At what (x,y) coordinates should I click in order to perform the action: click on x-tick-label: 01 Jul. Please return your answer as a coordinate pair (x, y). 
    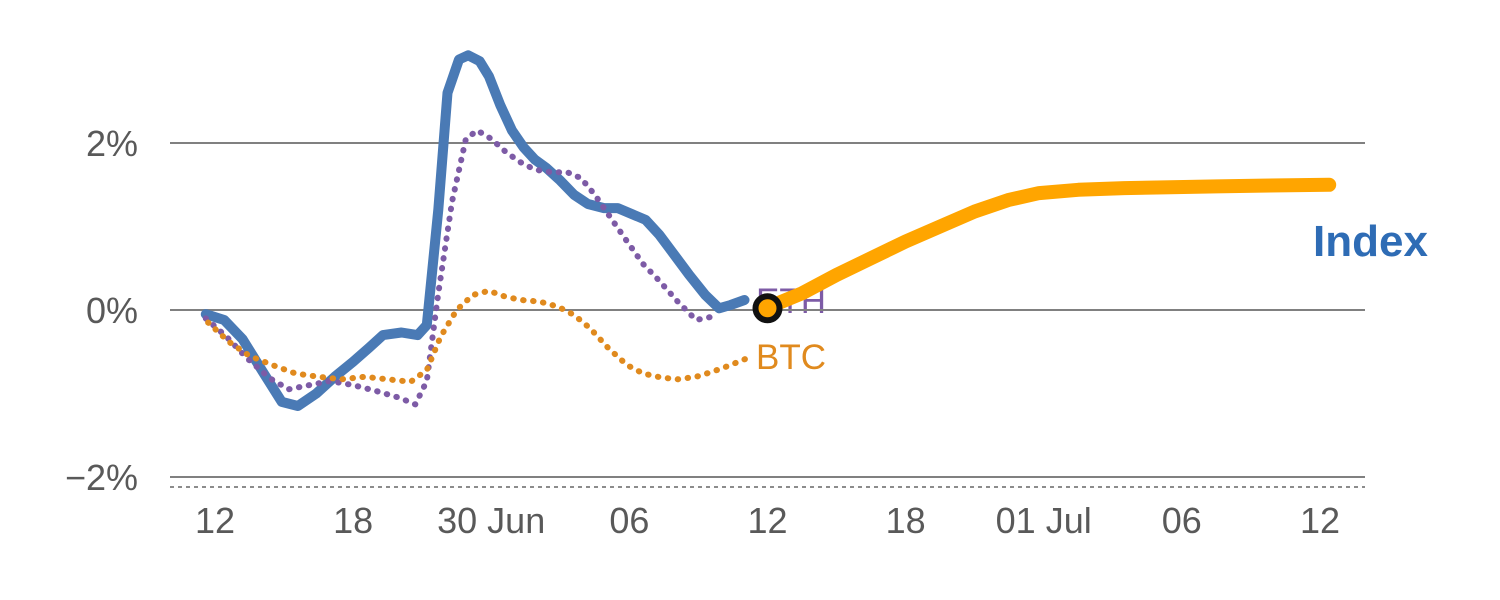
    Looking at the image, I should click on (1044, 520).